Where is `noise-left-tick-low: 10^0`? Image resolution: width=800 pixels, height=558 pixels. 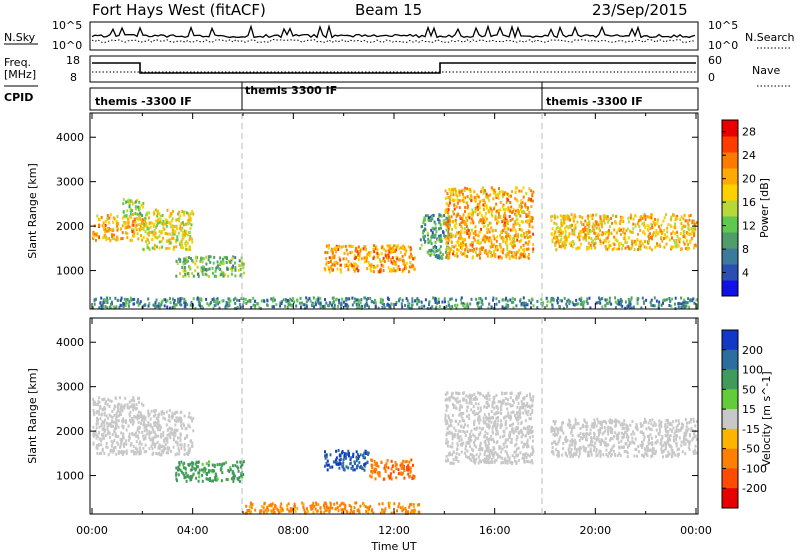
noise-left-tick-low: 10^0 is located at coordinates (67, 45).